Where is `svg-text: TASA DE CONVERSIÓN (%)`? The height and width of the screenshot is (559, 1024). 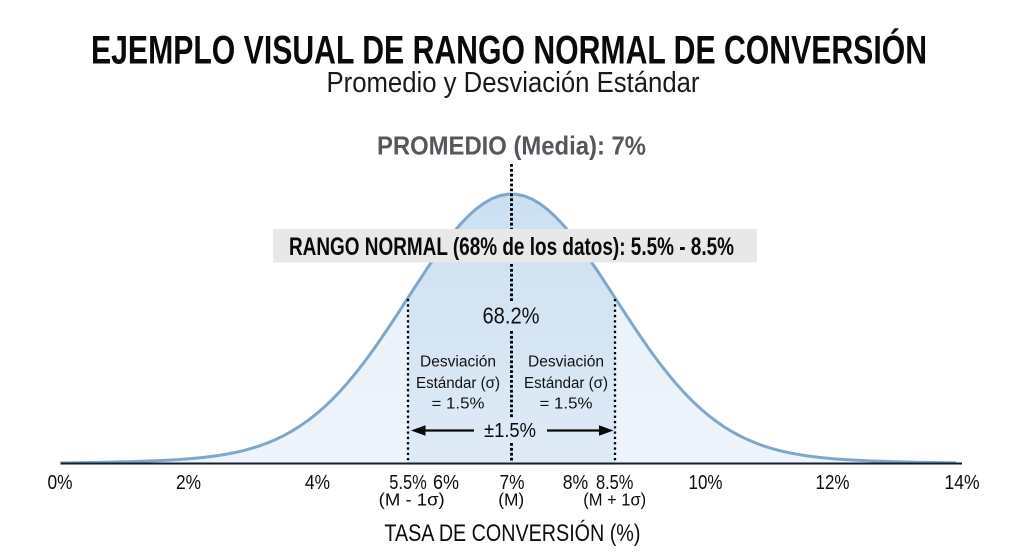
svg-text: TASA DE CONVERSIÓN (%) is located at coordinates (512, 533).